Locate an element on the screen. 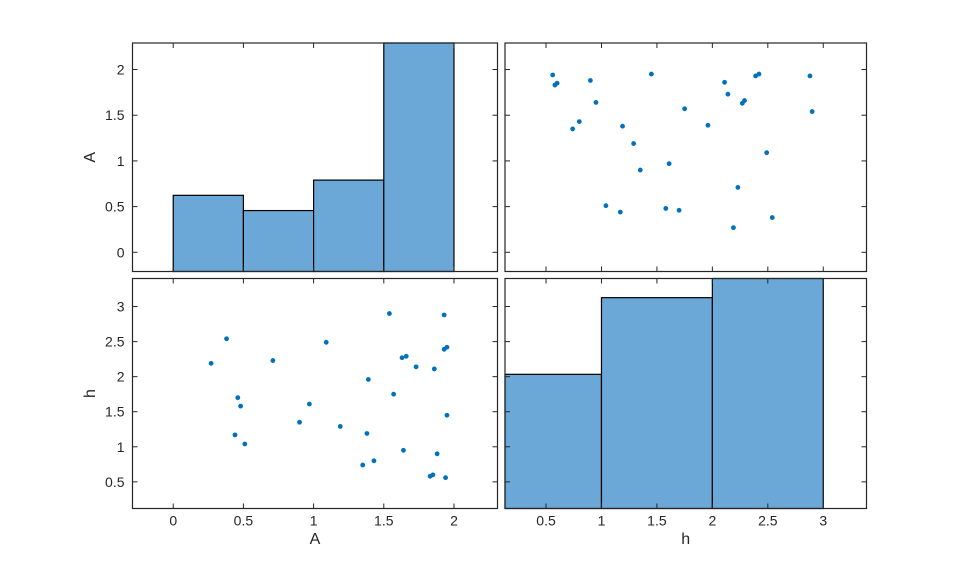  y-axis-label-h: h is located at coordinates (90, 393).